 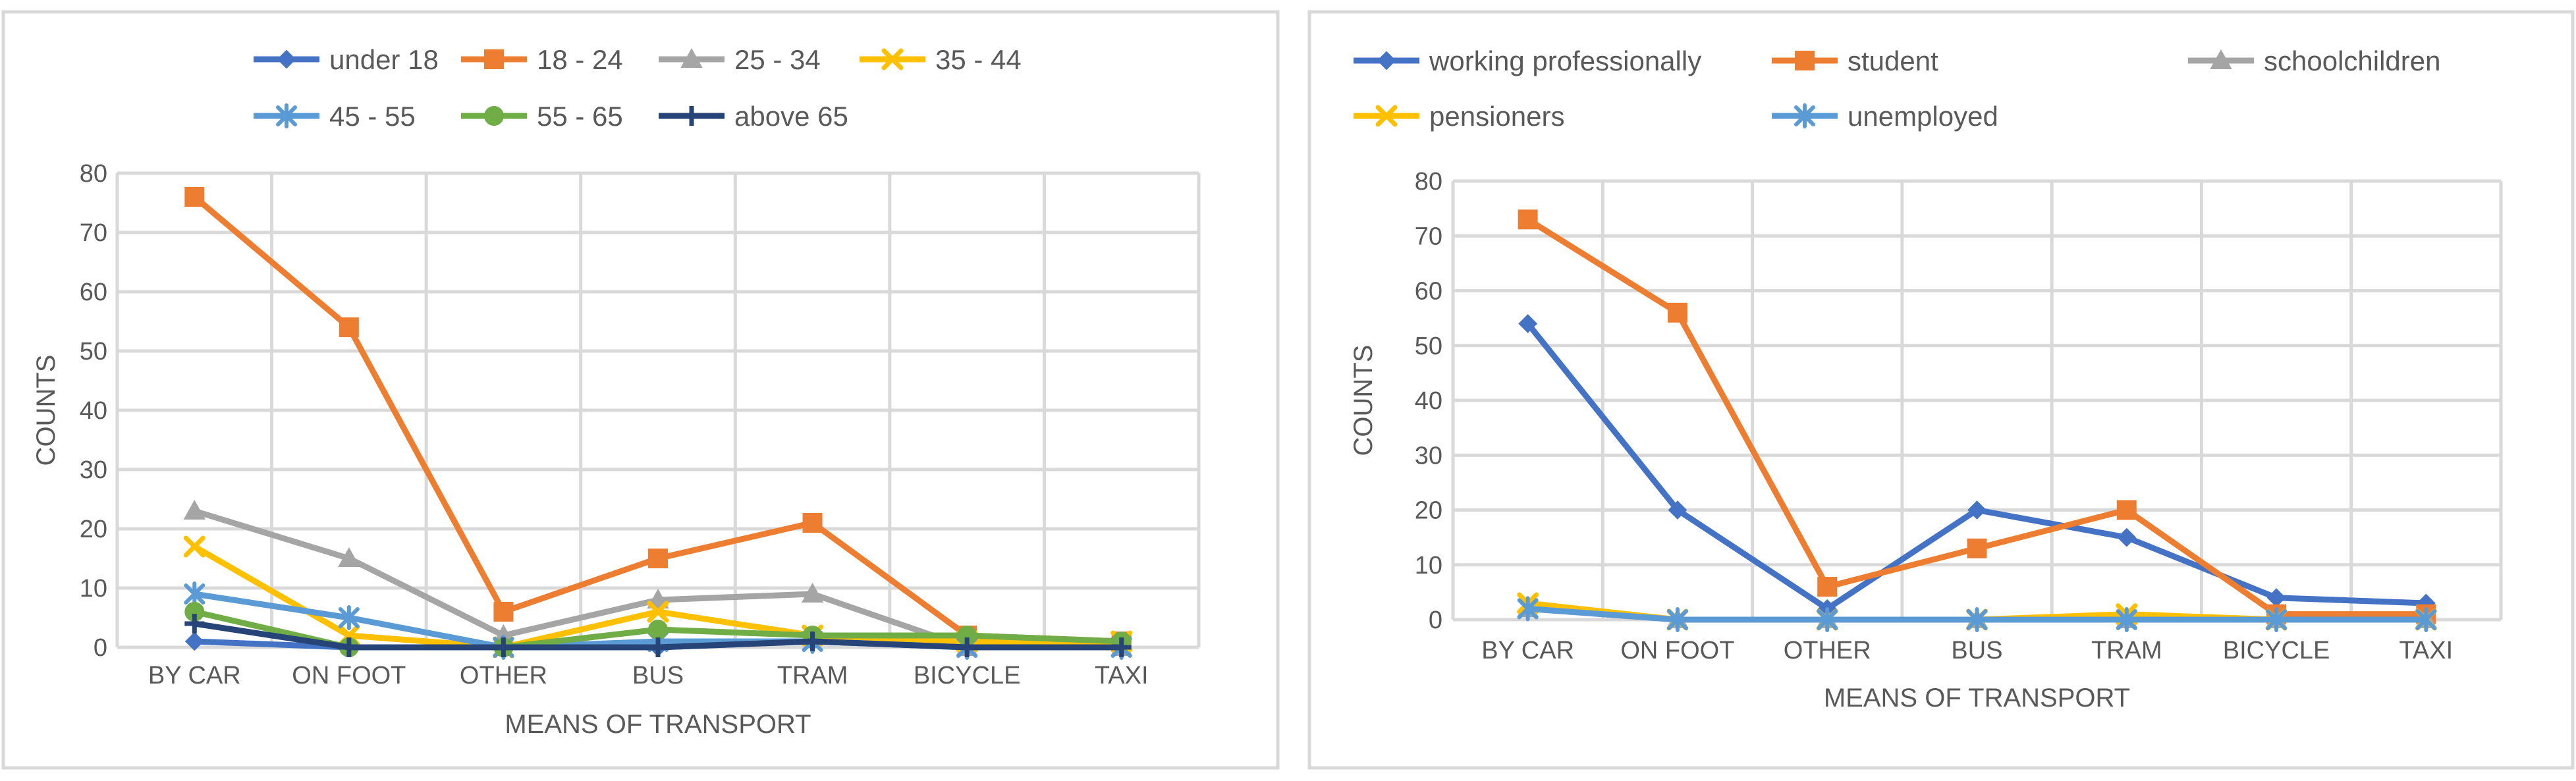 What do you see at coordinates (1428, 511) in the screenshot?
I see `chart2-y-tick-label: 20` at bounding box center [1428, 511].